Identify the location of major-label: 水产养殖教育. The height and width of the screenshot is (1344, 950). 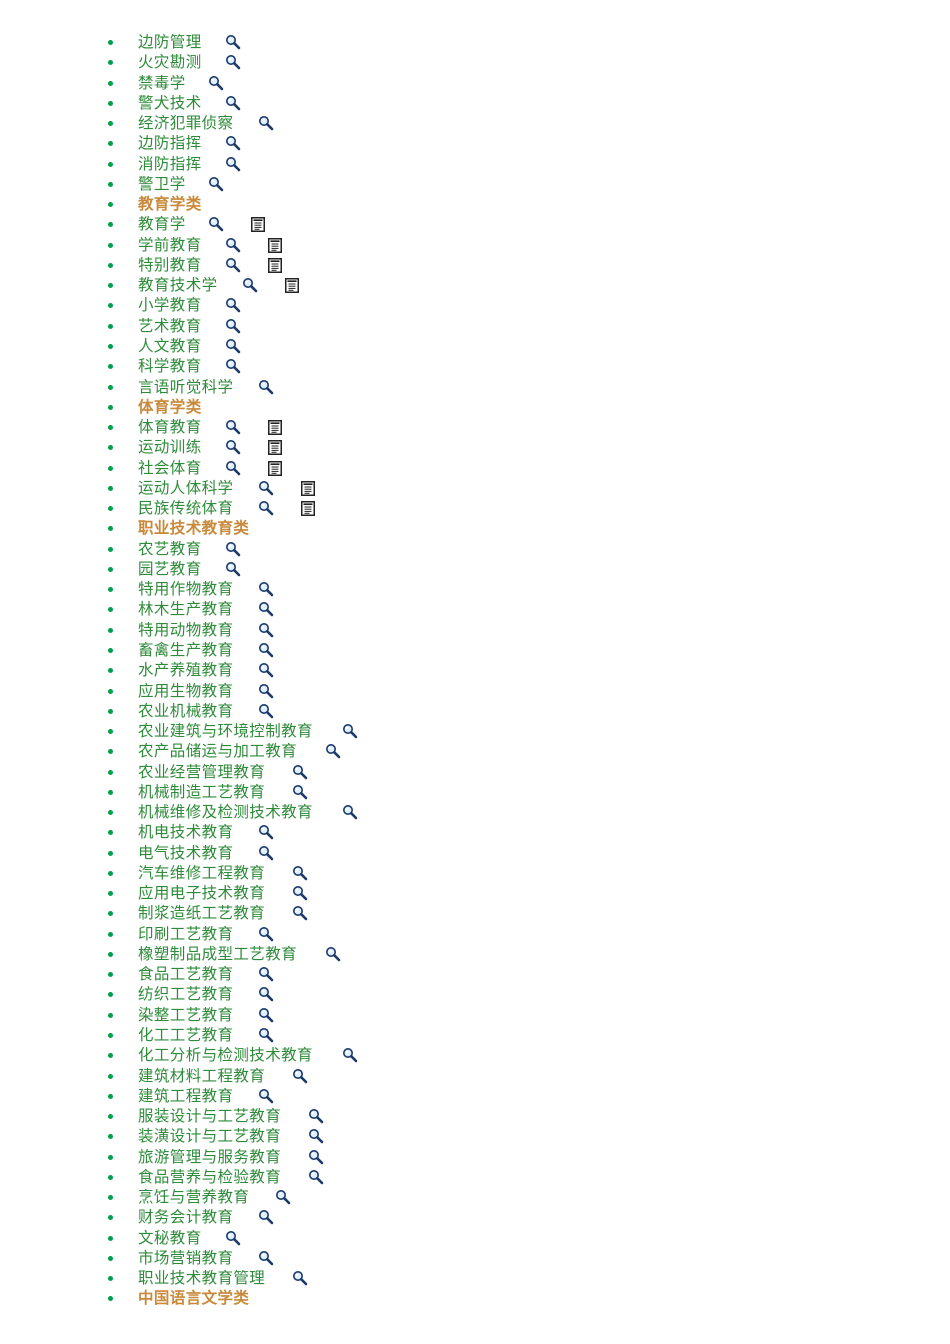
(186, 670).